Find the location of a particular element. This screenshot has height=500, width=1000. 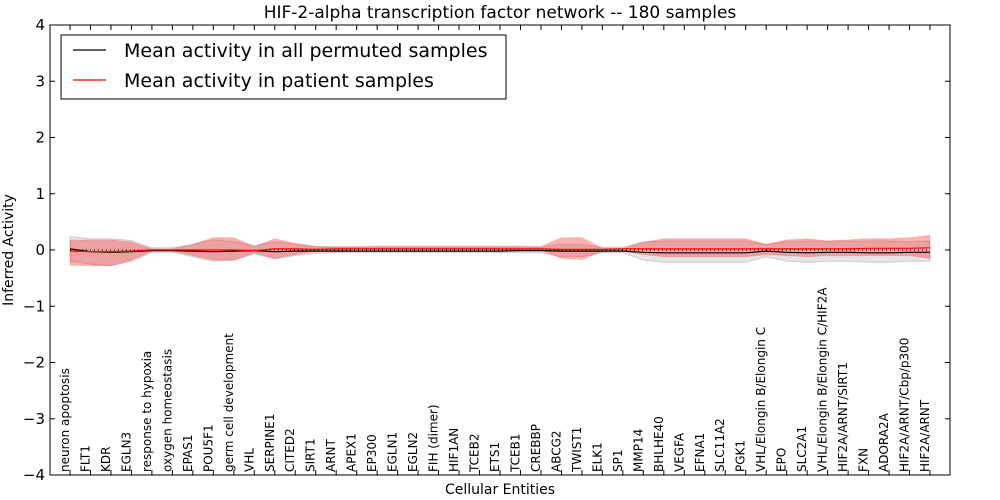

patient-mean-line is located at coordinates (500, 250).